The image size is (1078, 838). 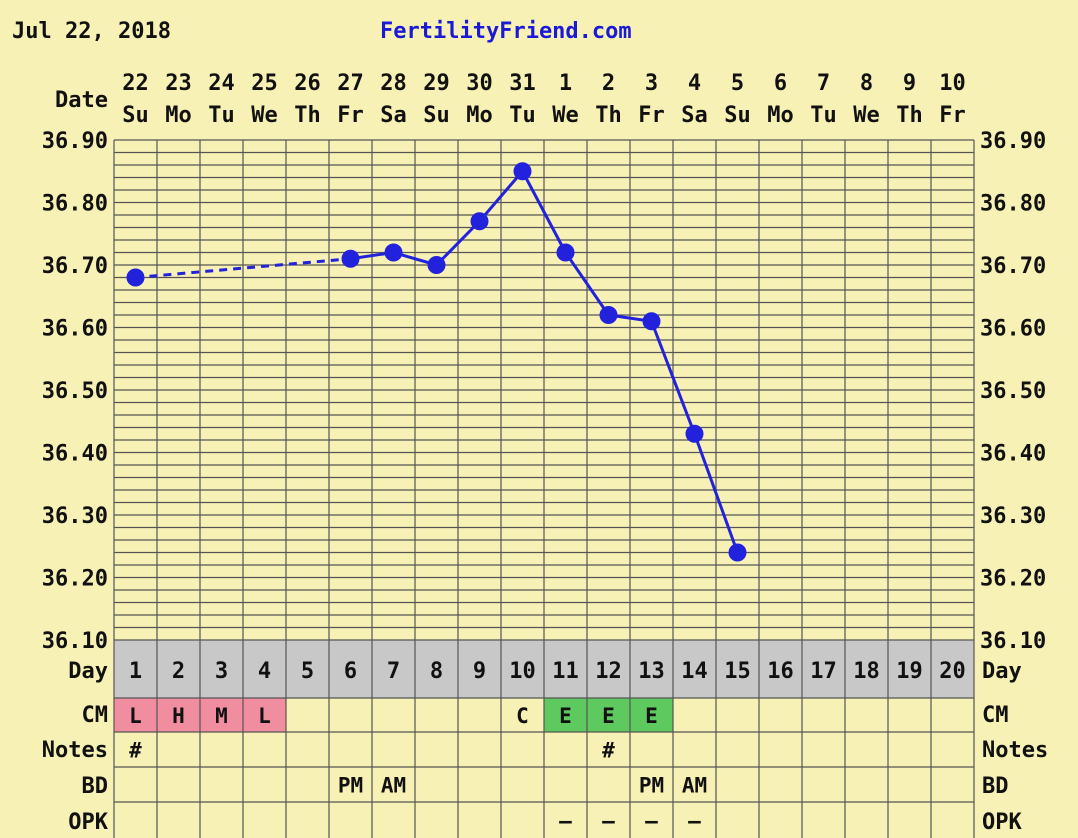 I want to click on cycle-day-label: 6, so click(x=350, y=671).